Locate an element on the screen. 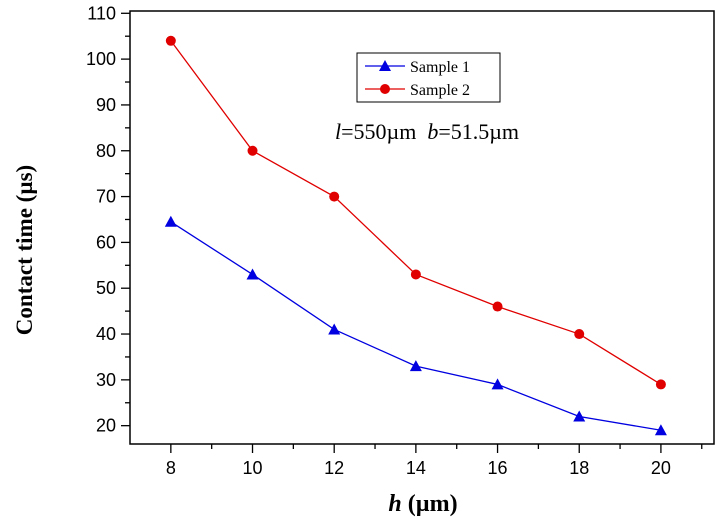  y-tick-label: 60 is located at coordinates (106, 242).